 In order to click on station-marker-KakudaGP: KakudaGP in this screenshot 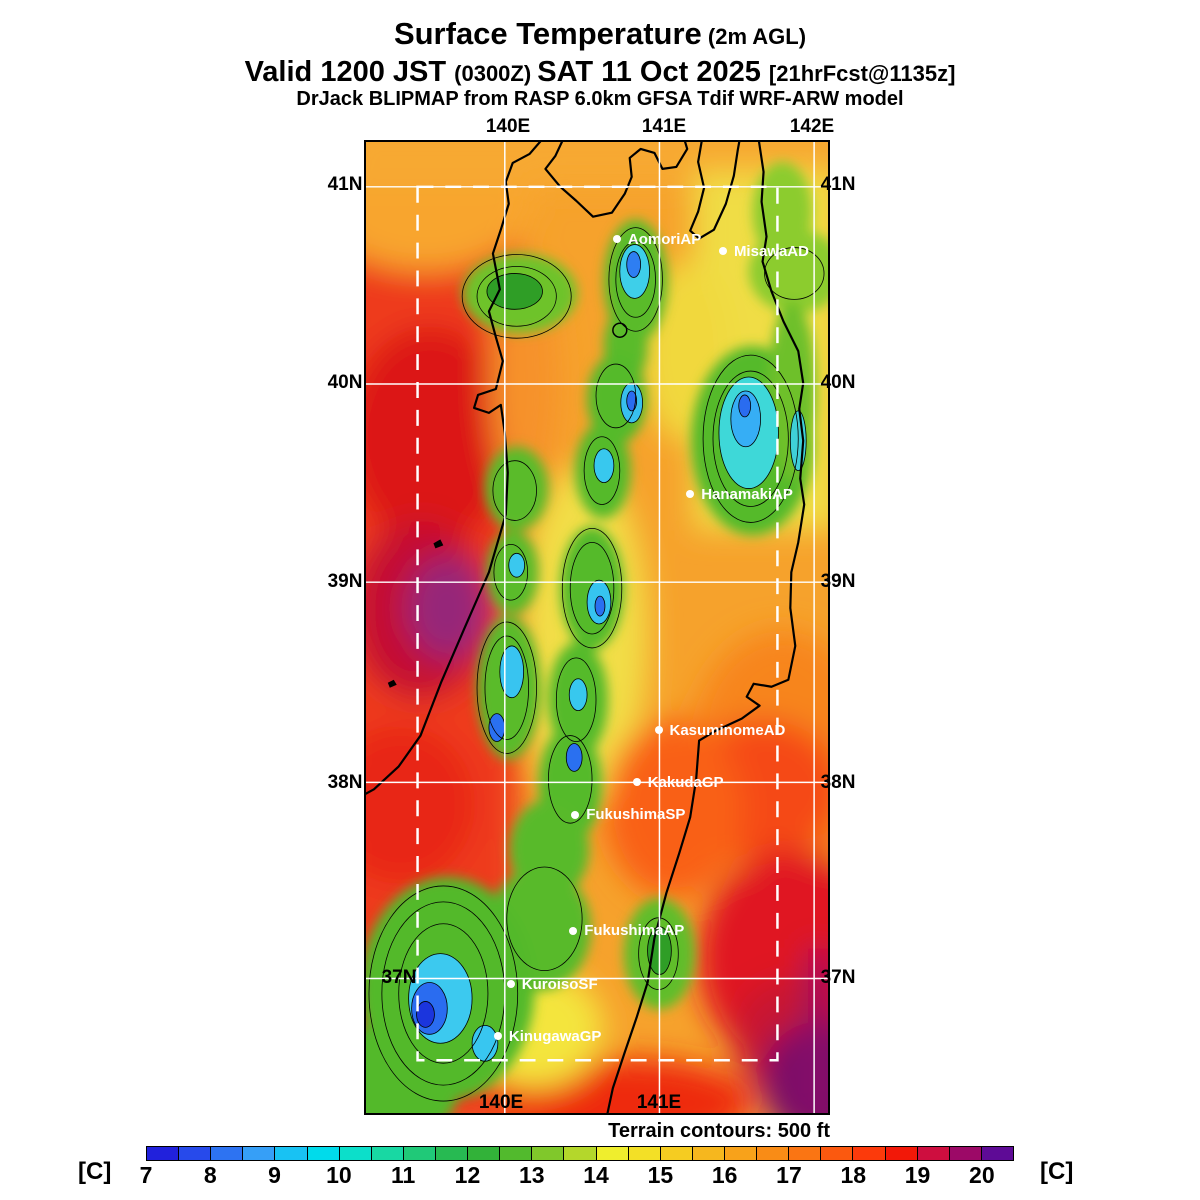, I will do `click(678, 782)`.